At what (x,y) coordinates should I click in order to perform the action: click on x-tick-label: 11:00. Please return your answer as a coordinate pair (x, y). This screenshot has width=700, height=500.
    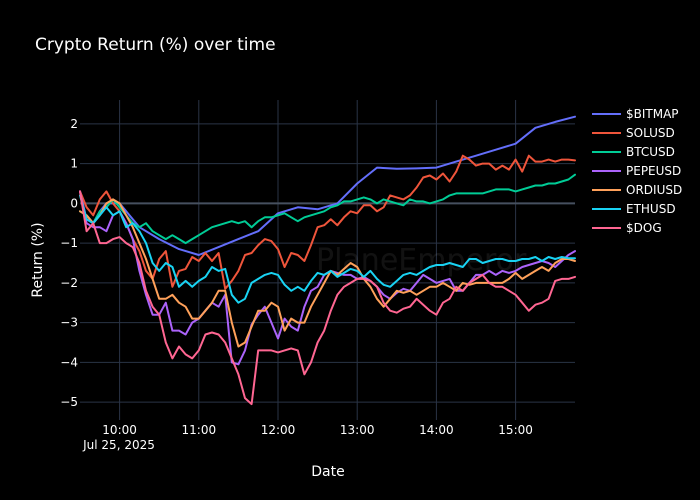
    Looking at the image, I should click on (199, 430).